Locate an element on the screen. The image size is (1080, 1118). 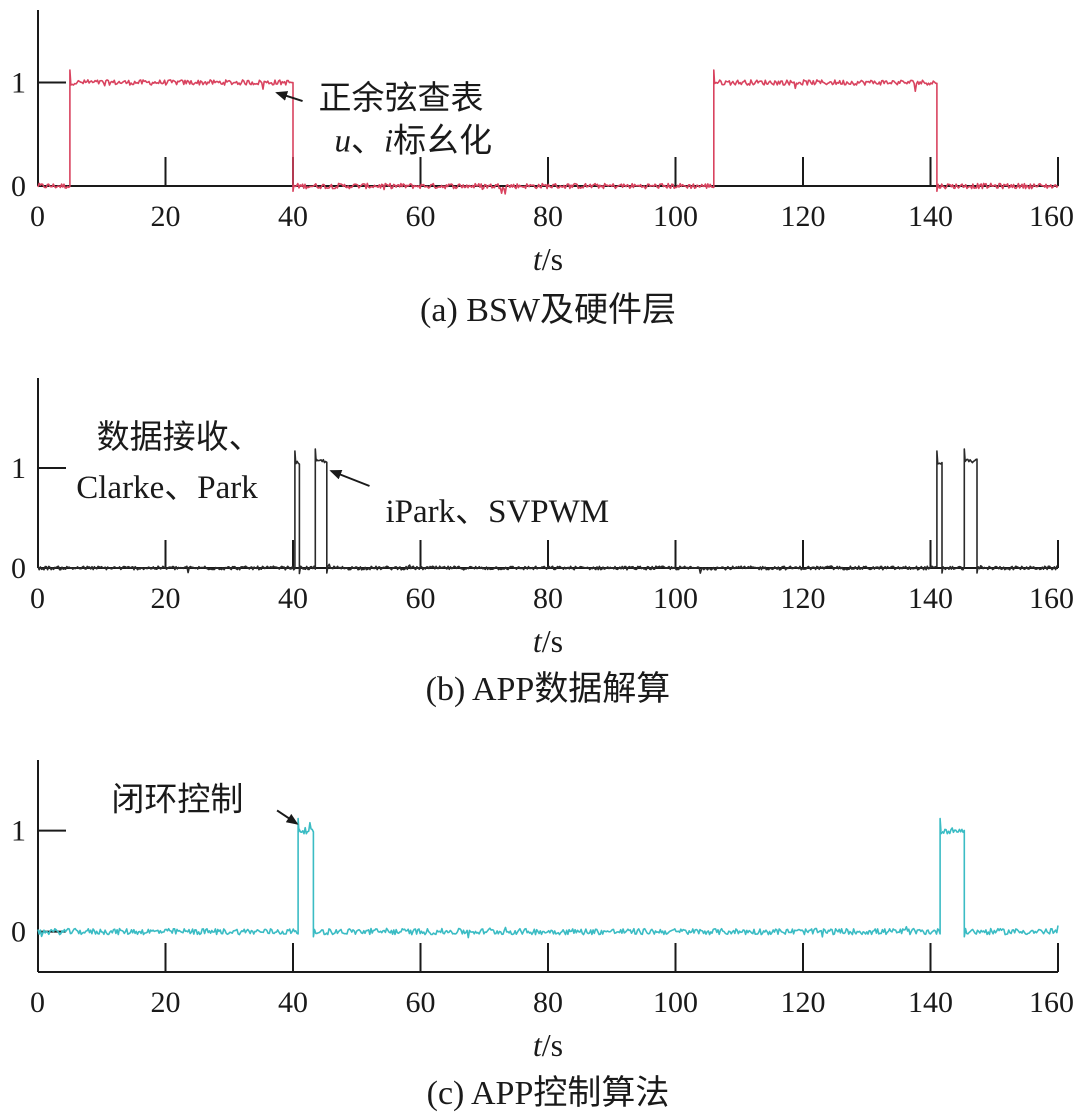
annotation-text: 正余弦查表 is located at coordinates (401, 98).